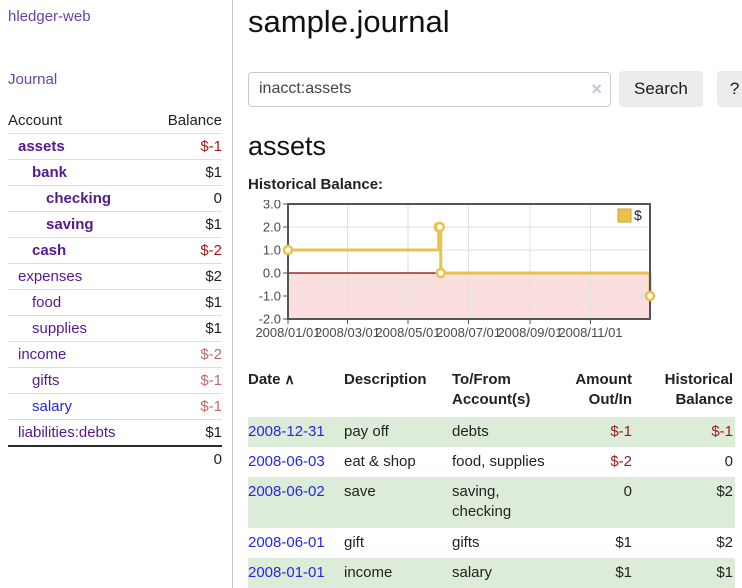  What do you see at coordinates (79, 198) in the screenshot?
I see `account-link-checking: checking` at bounding box center [79, 198].